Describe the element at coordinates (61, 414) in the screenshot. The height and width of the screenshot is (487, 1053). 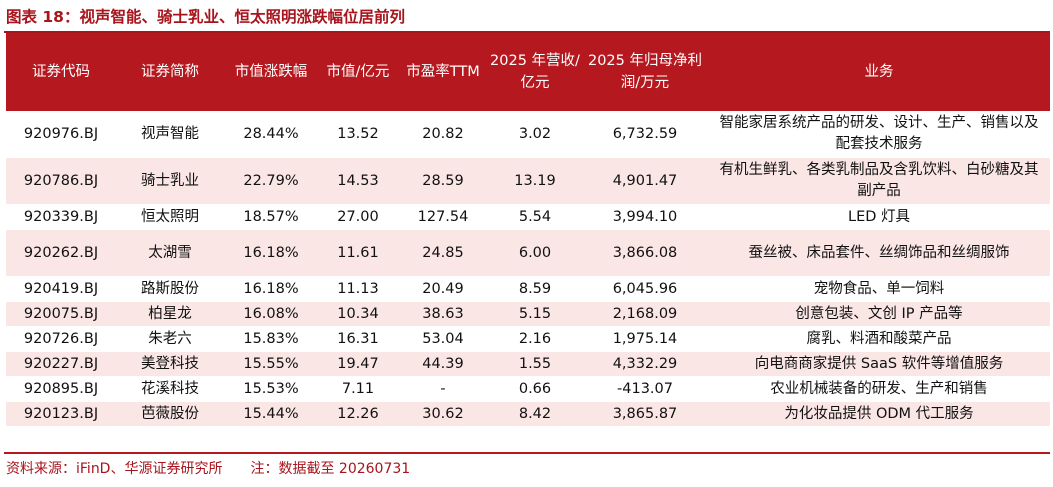
I see `cell-code: 920123.BJ` at that location.